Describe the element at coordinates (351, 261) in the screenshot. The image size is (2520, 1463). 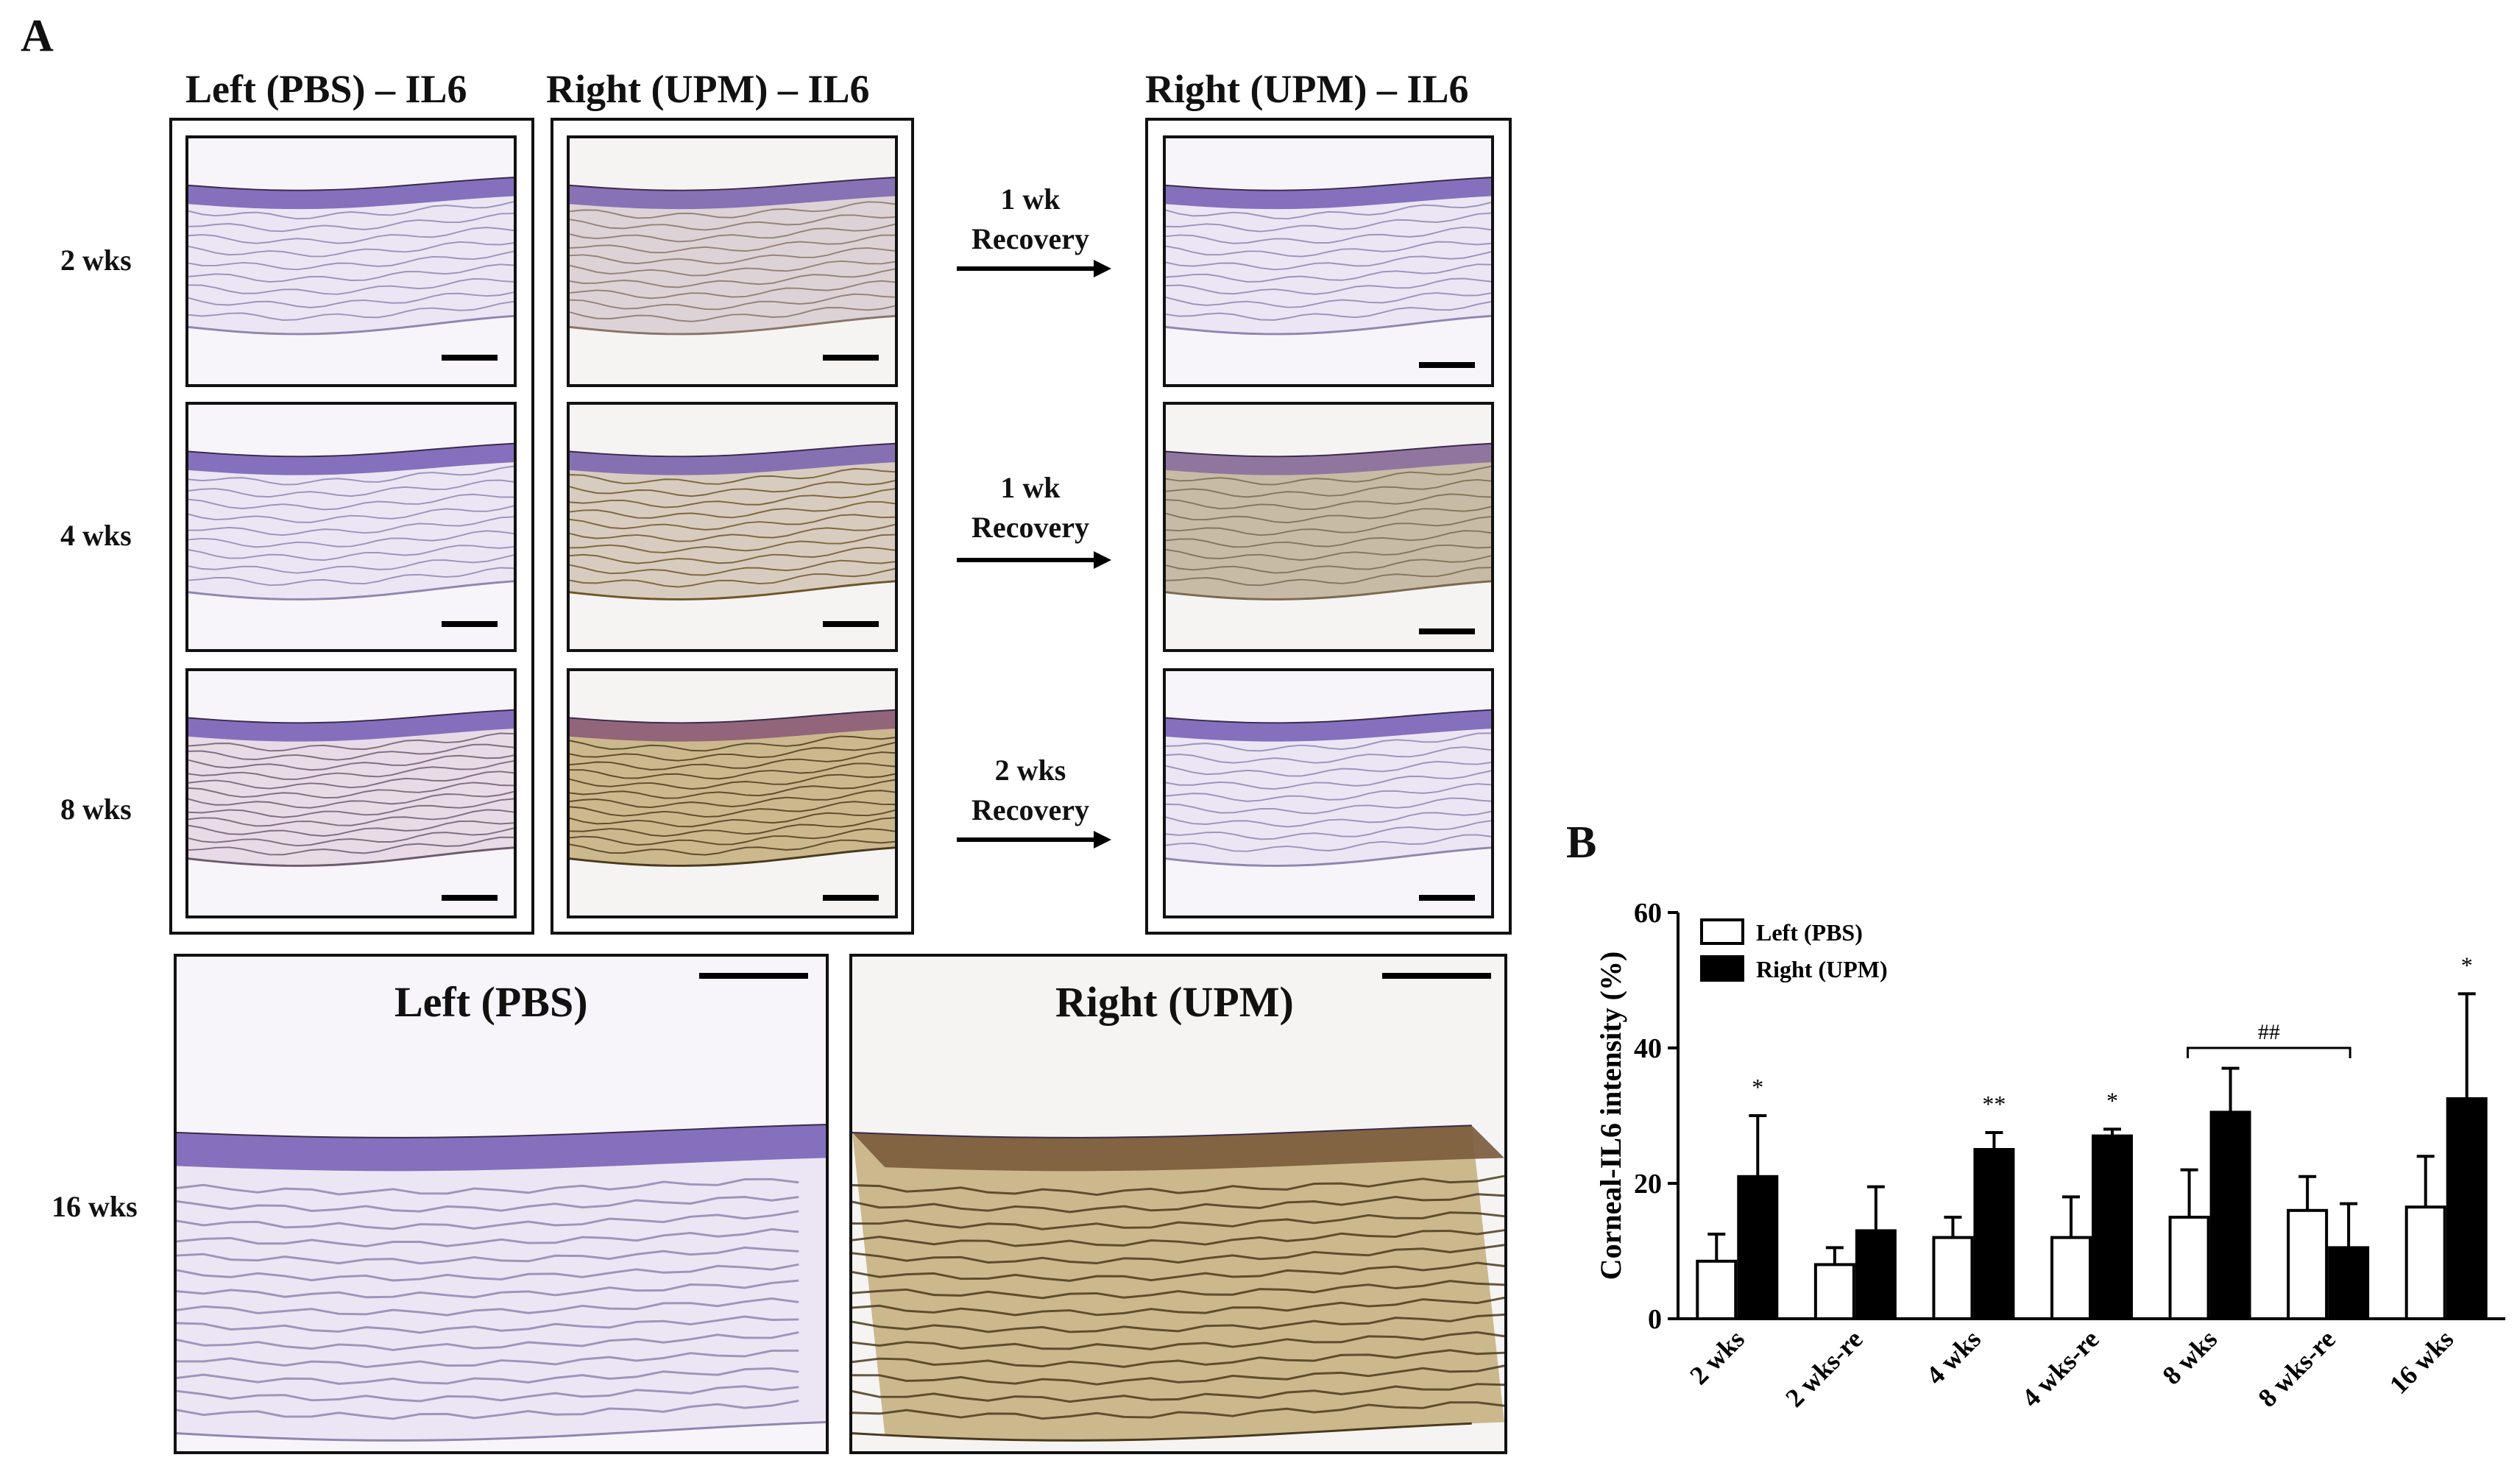
I see `micrograph-pbs-2wks` at that location.